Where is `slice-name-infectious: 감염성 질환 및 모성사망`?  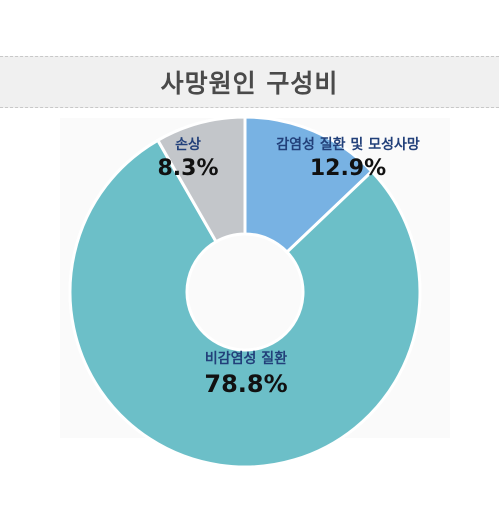
slice-name-infectious: 감염성 질환 및 모성사망 is located at coordinates (348, 145).